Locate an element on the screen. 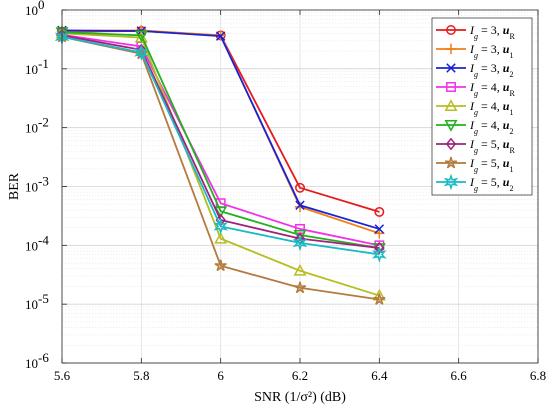  x-tick-label: 6 is located at coordinates (220, 375).